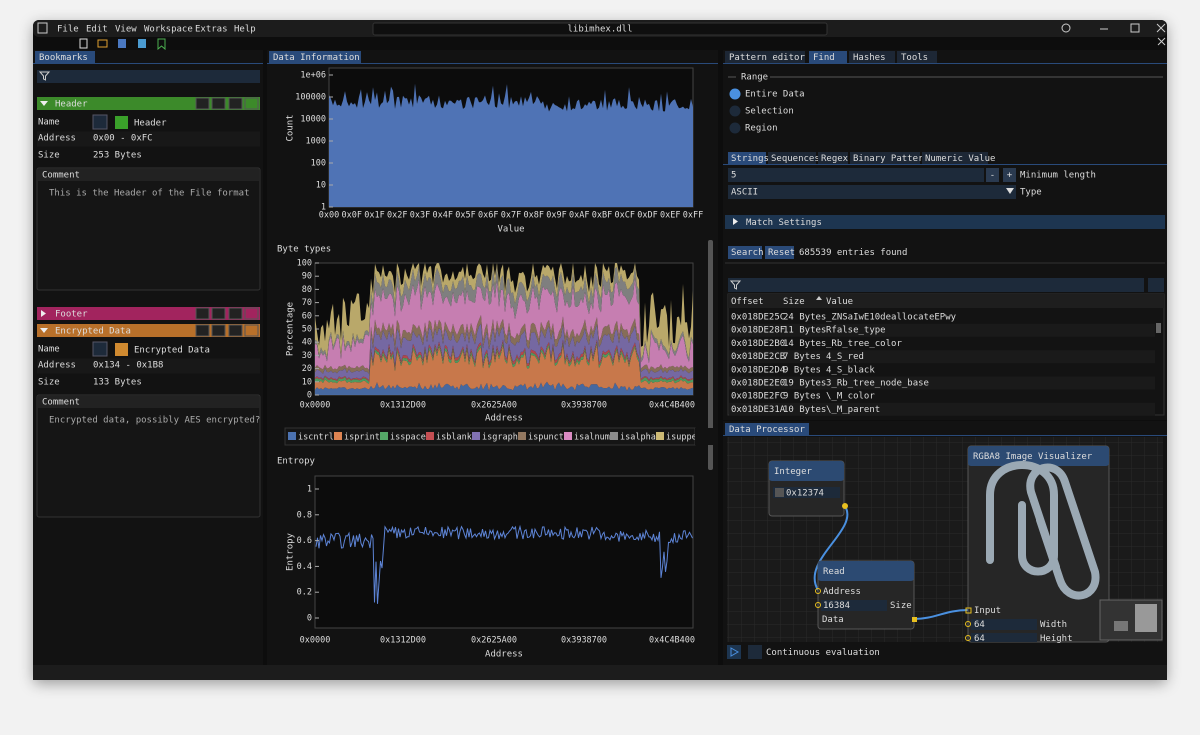  What do you see at coordinates (795, 159) in the screenshot?
I see `subtab-label: Sequences` at bounding box center [795, 159].